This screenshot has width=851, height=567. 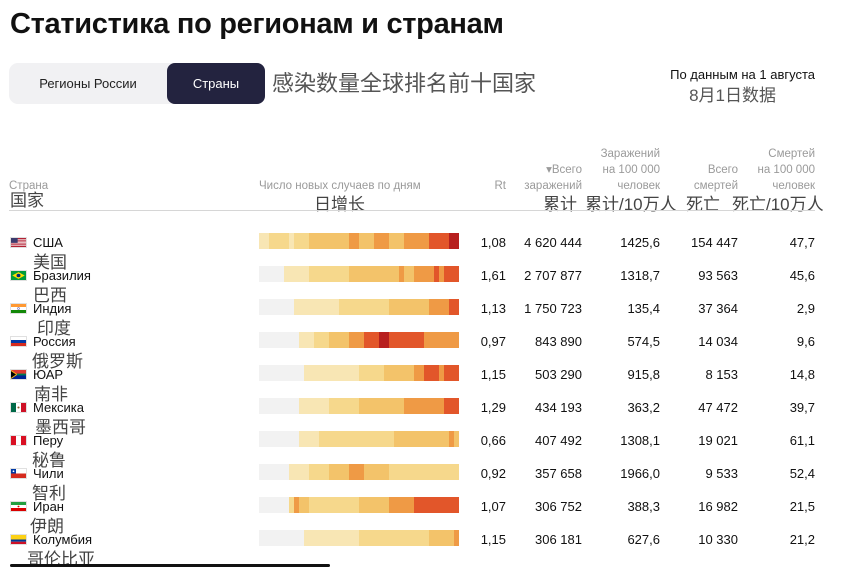 What do you see at coordinates (170, 565) in the screenshot?
I see `scroll-indicator` at bounding box center [170, 565].